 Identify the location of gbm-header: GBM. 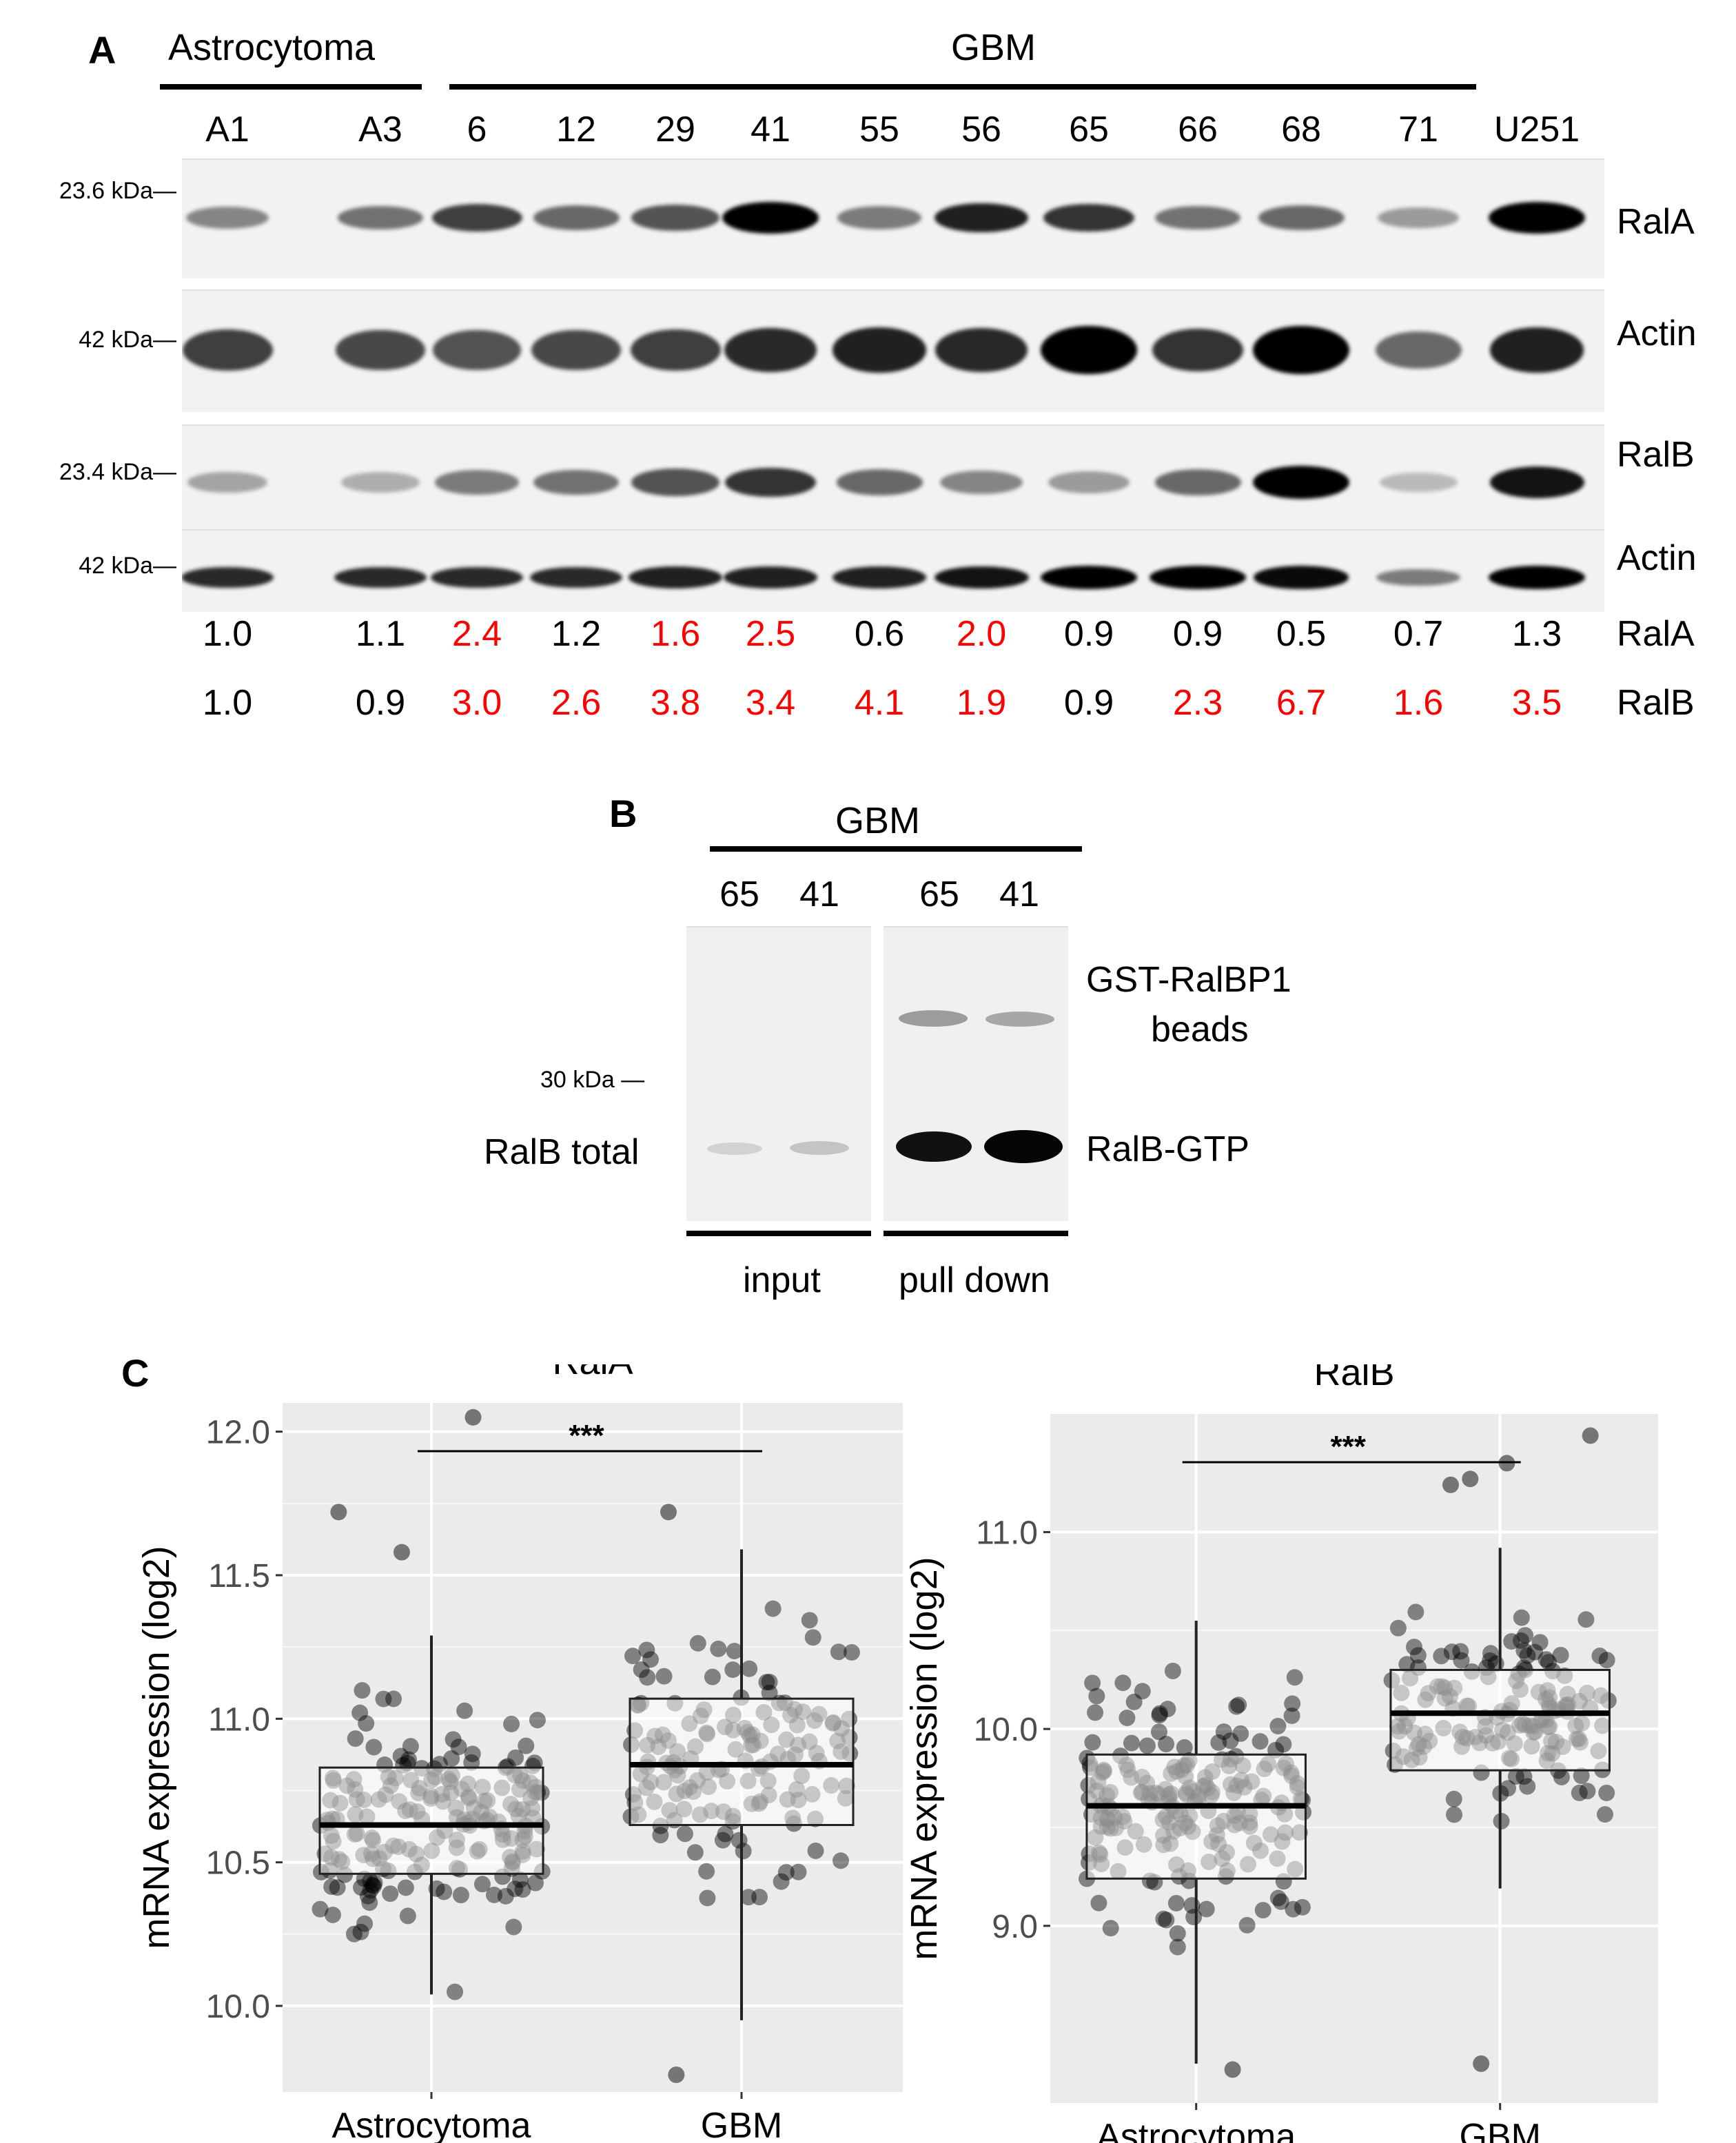
(994, 48).